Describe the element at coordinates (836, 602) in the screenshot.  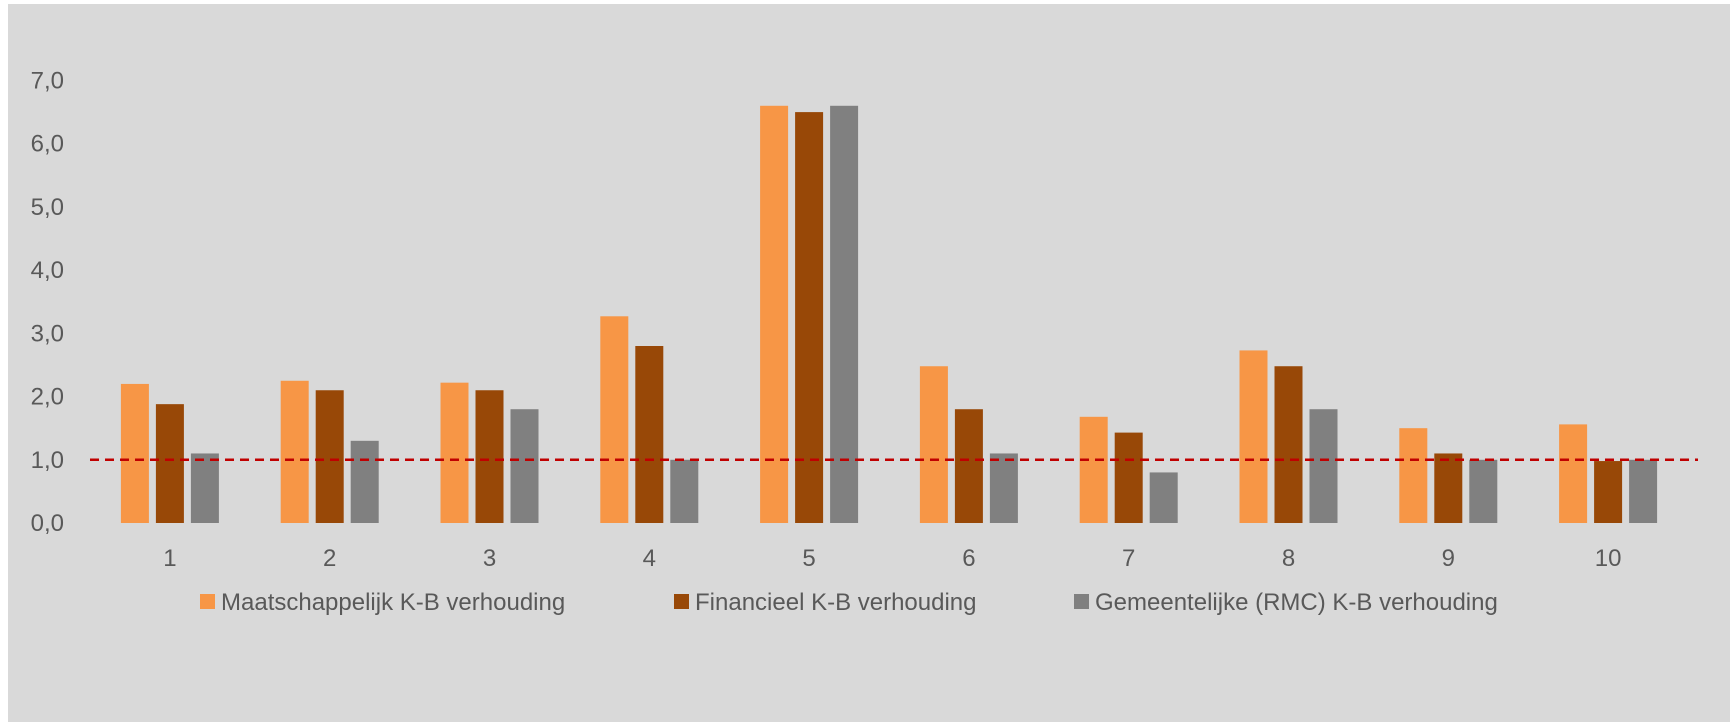
I see `legend-label: Financieel K-B verhouding` at that location.